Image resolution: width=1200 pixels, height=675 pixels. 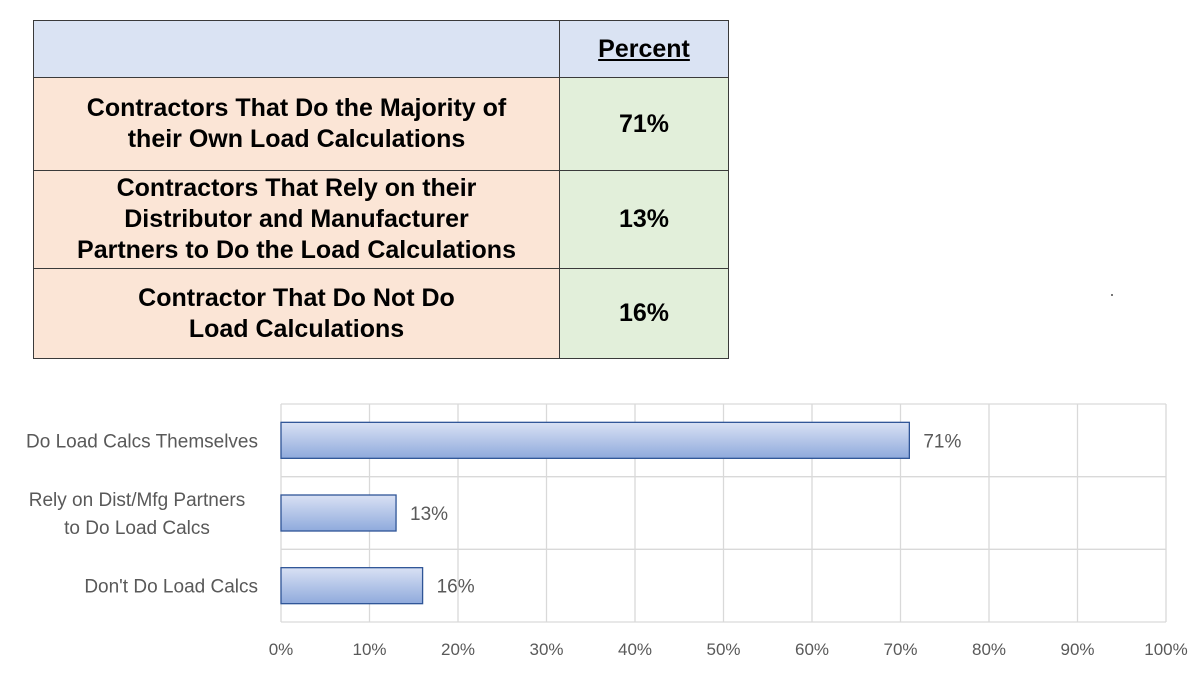 I want to click on category-label-line: Do Load Calcs Themselves, so click(x=142, y=441).